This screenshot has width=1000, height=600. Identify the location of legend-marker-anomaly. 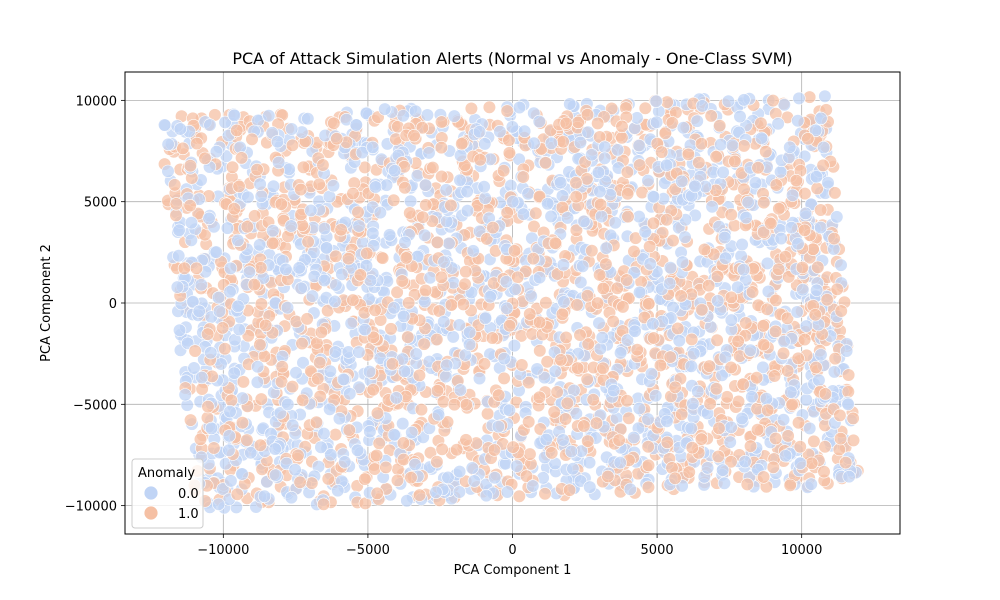
(151, 513).